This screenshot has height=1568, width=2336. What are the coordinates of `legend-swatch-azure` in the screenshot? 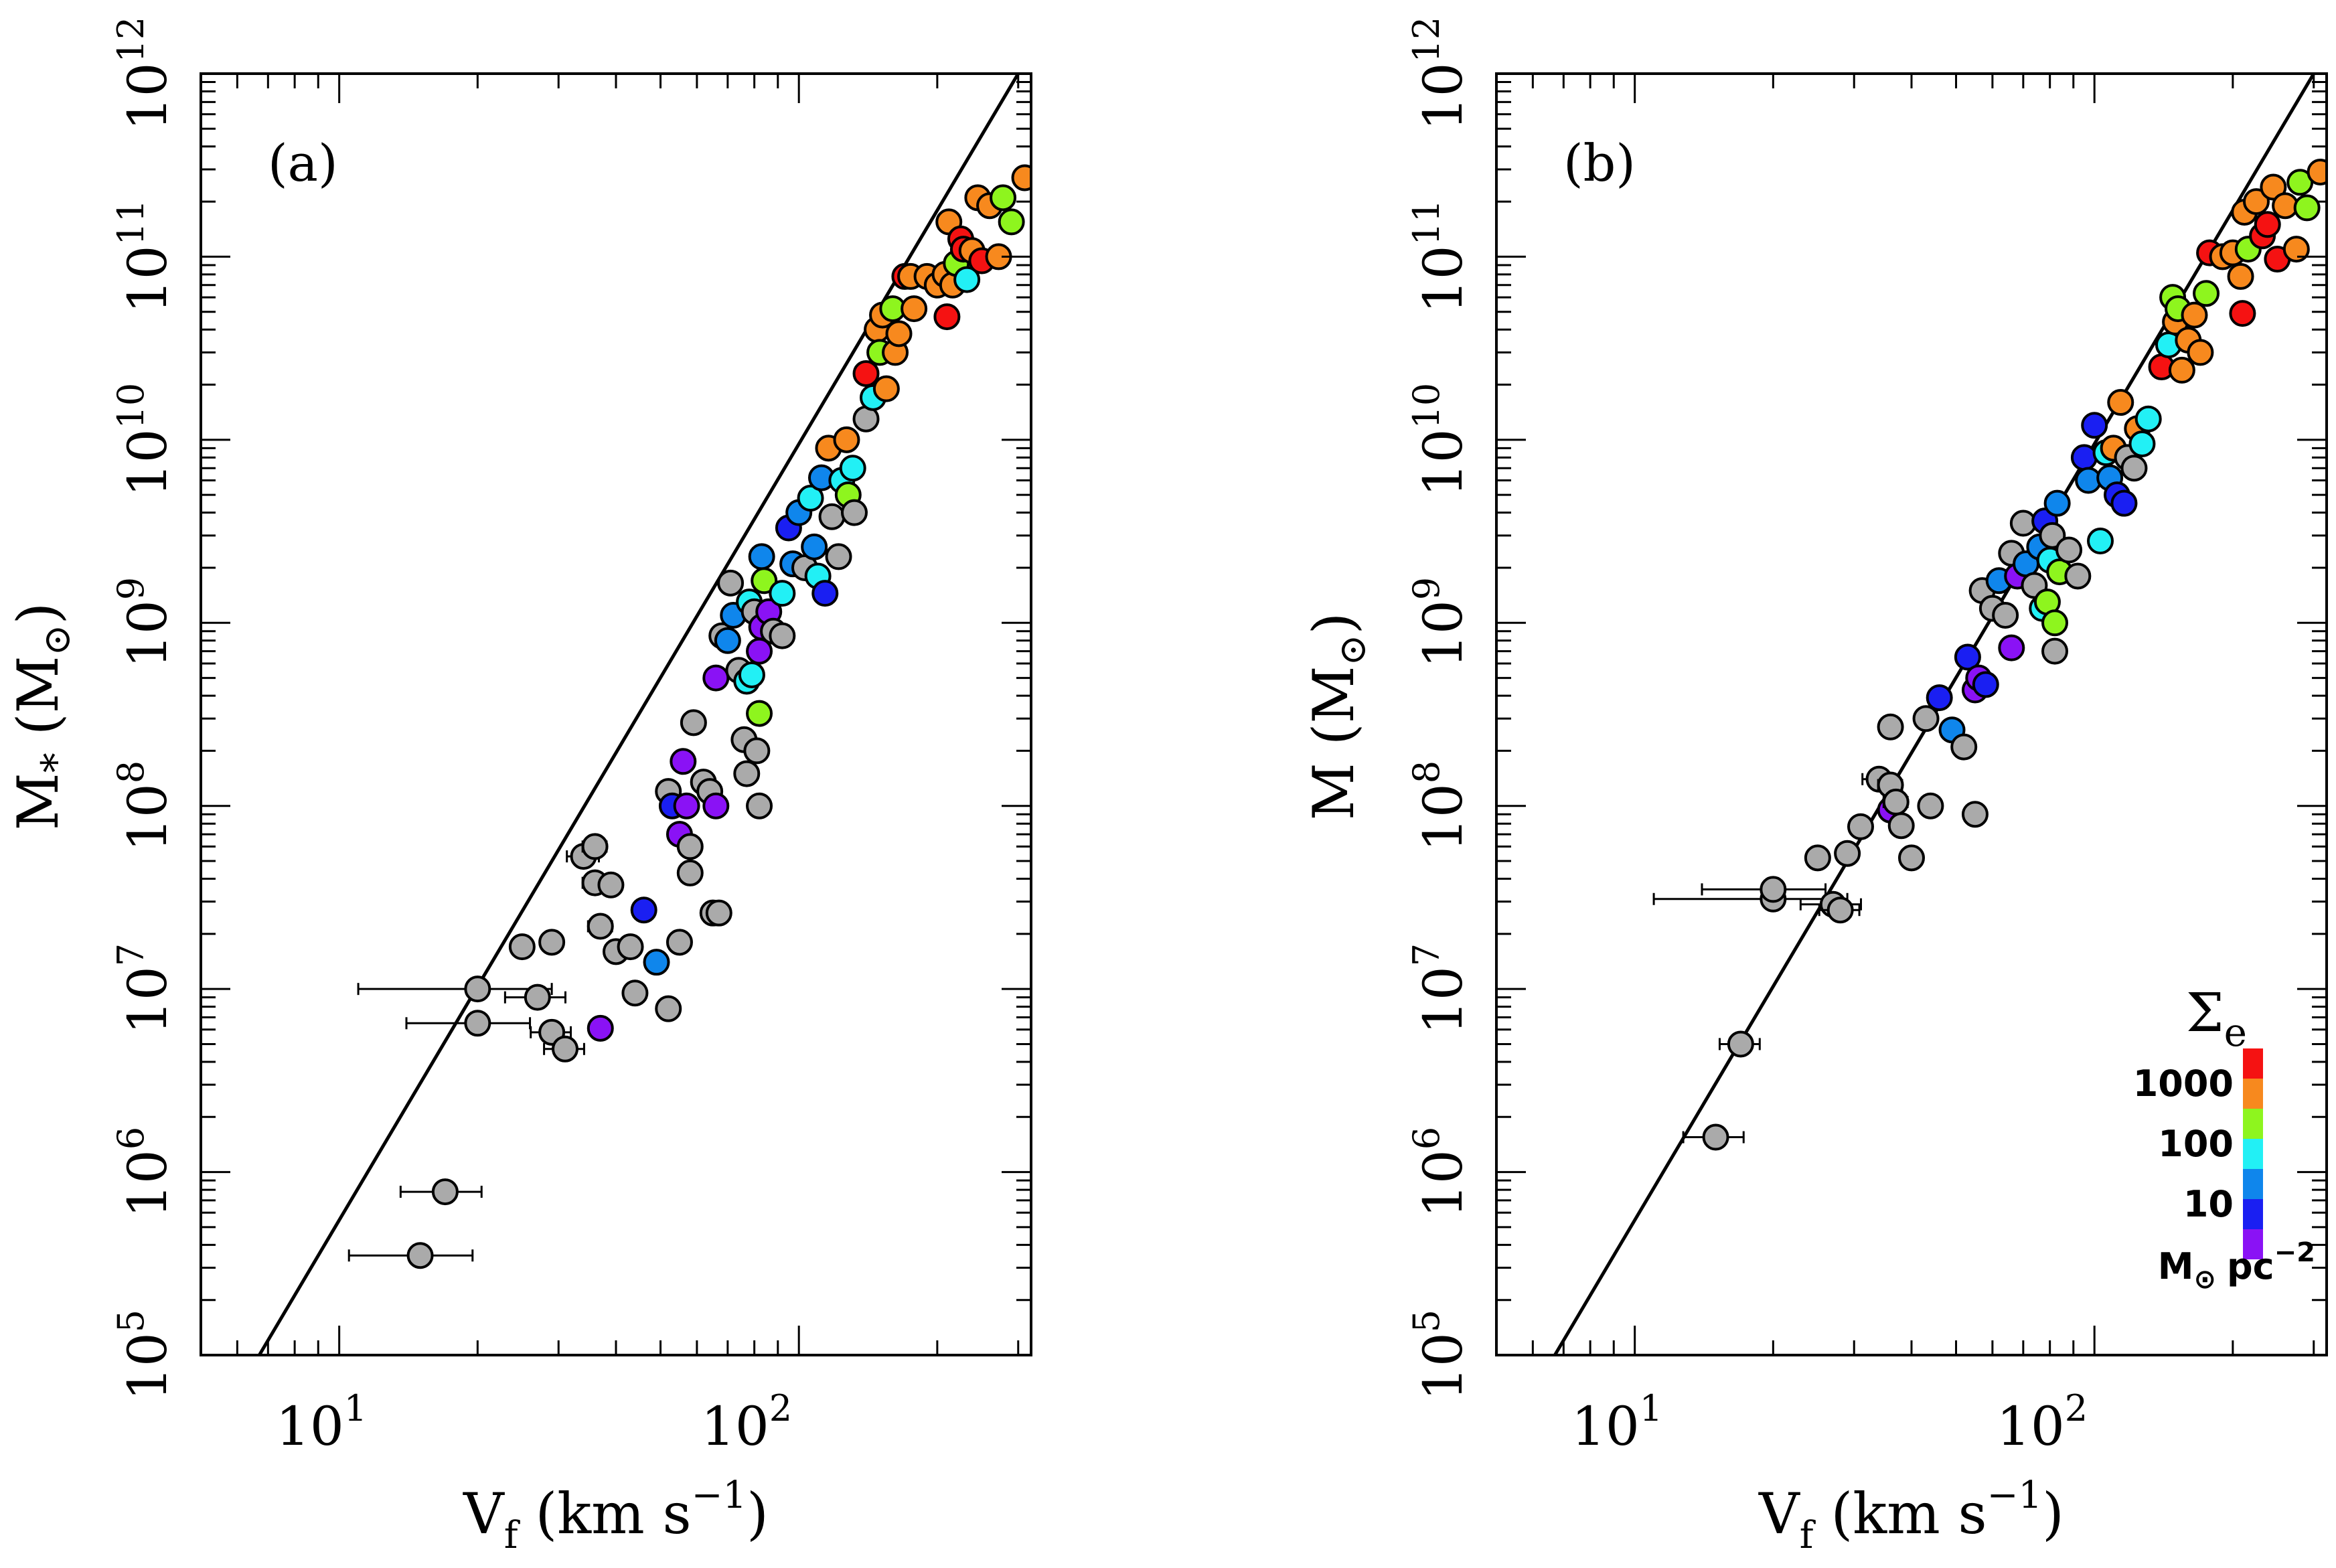 It's located at (2253, 1184).